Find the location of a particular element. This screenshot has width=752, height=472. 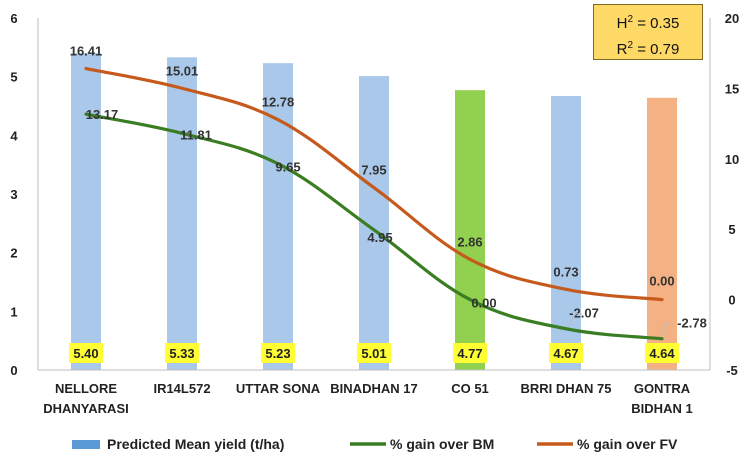

x-category-1: IR14L572 is located at coordinates (181, 388).